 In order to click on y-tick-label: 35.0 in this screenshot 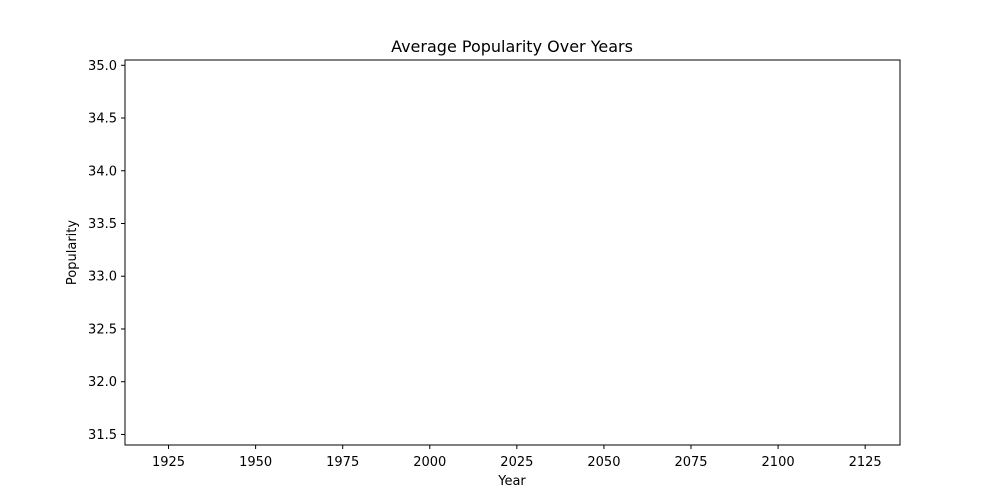, I will do `click(102, 66)`.